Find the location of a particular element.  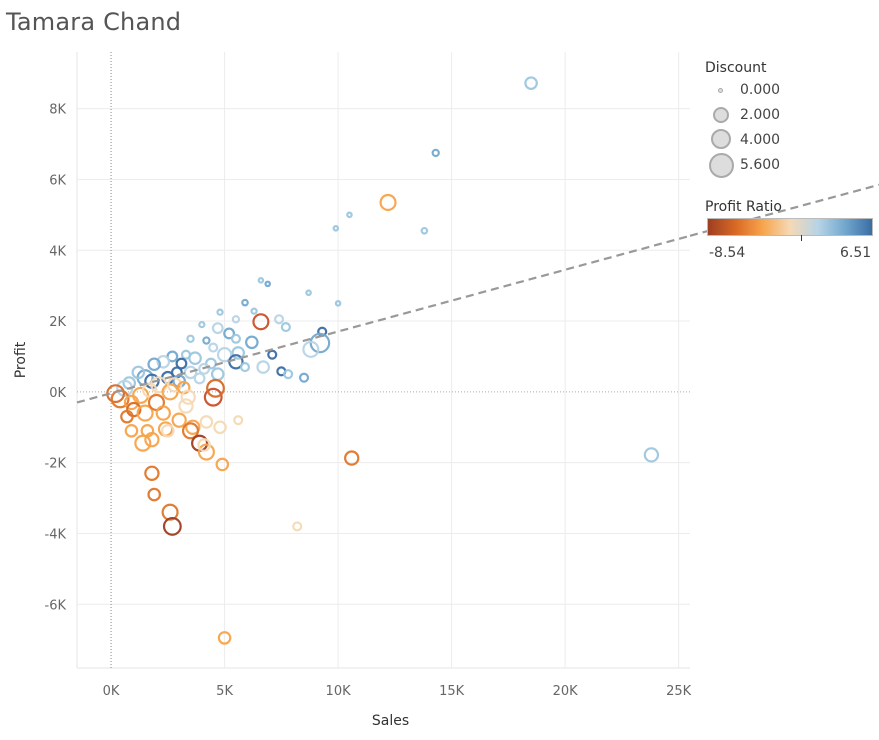

y-tick-label: 2K is located at coordinates (57, 322).